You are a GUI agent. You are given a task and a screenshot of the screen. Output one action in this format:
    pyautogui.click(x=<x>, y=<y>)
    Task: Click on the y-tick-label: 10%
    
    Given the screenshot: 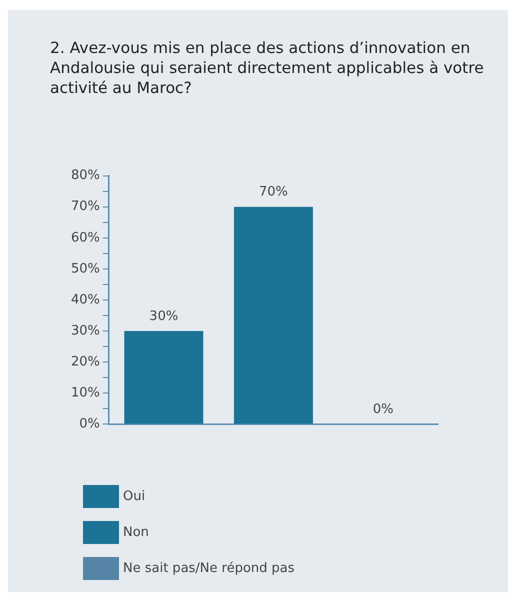 What is the action you would take?
    pyautogui.click(x=85, y=393)
    